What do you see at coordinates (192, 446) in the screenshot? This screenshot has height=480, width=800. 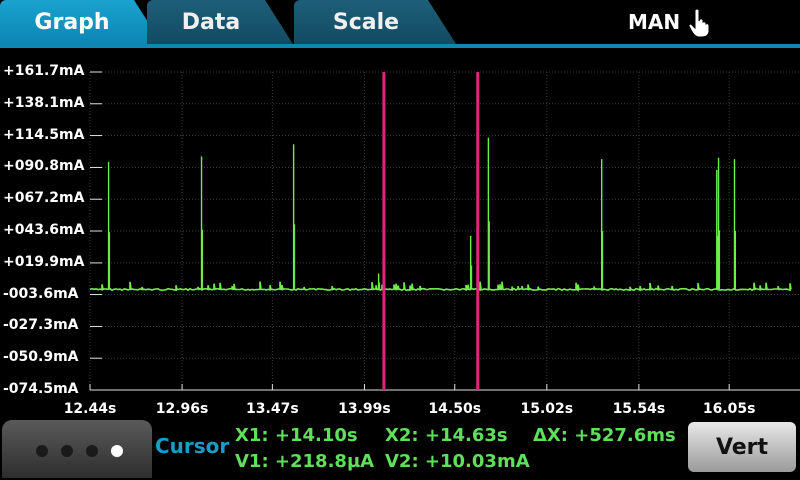 I see `cursor-label: Cursor` at bounding box center [192, 446].